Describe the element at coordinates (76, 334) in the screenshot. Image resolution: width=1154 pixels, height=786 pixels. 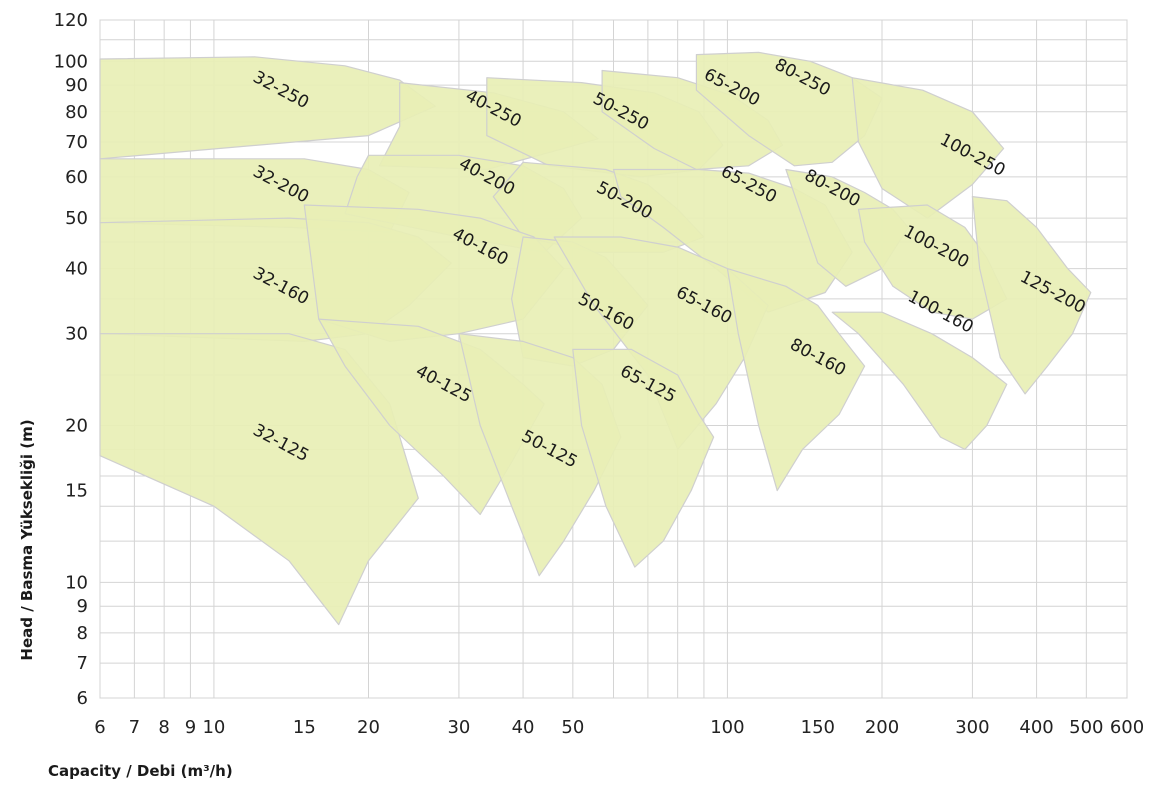
I see `y-tick-label: 30` at that location.